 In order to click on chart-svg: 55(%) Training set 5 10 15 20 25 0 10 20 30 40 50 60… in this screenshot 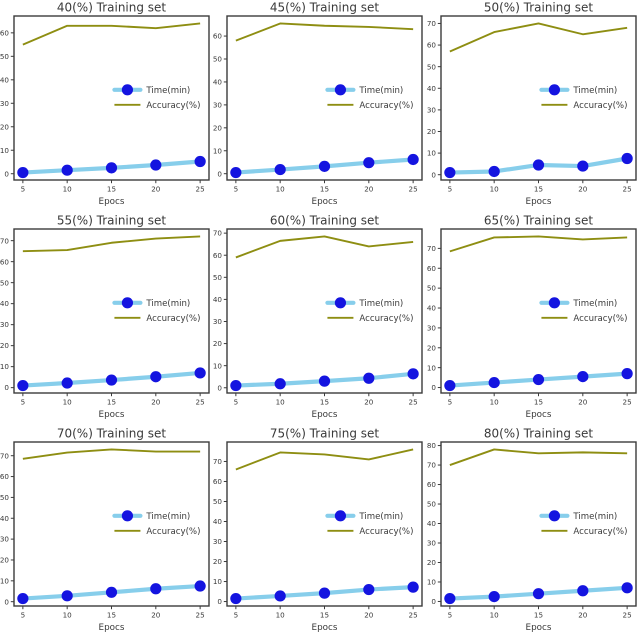, I will do `click(105, 317)`.